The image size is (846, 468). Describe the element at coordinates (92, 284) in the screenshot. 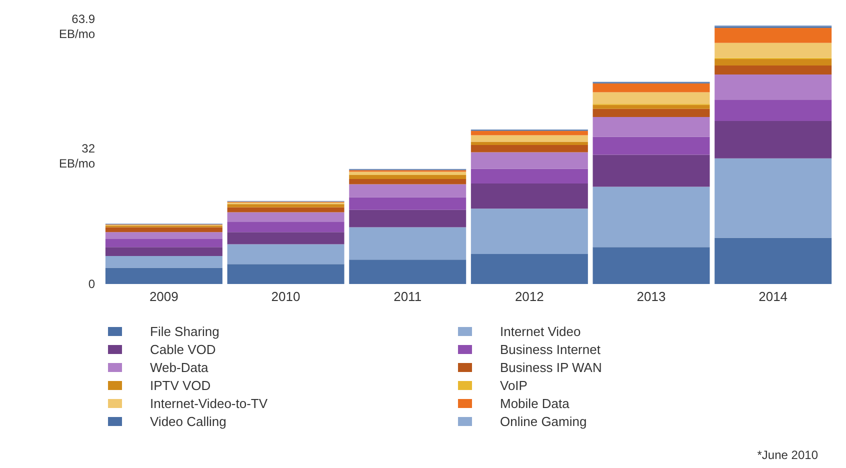

I see `y-tick-label: 0` at that location.